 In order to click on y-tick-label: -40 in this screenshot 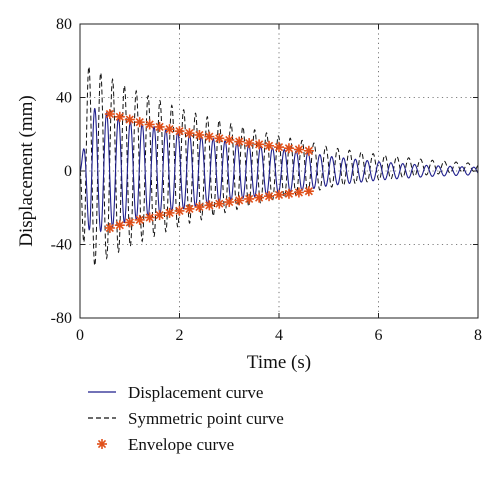, I will do `click(61, 245)`.